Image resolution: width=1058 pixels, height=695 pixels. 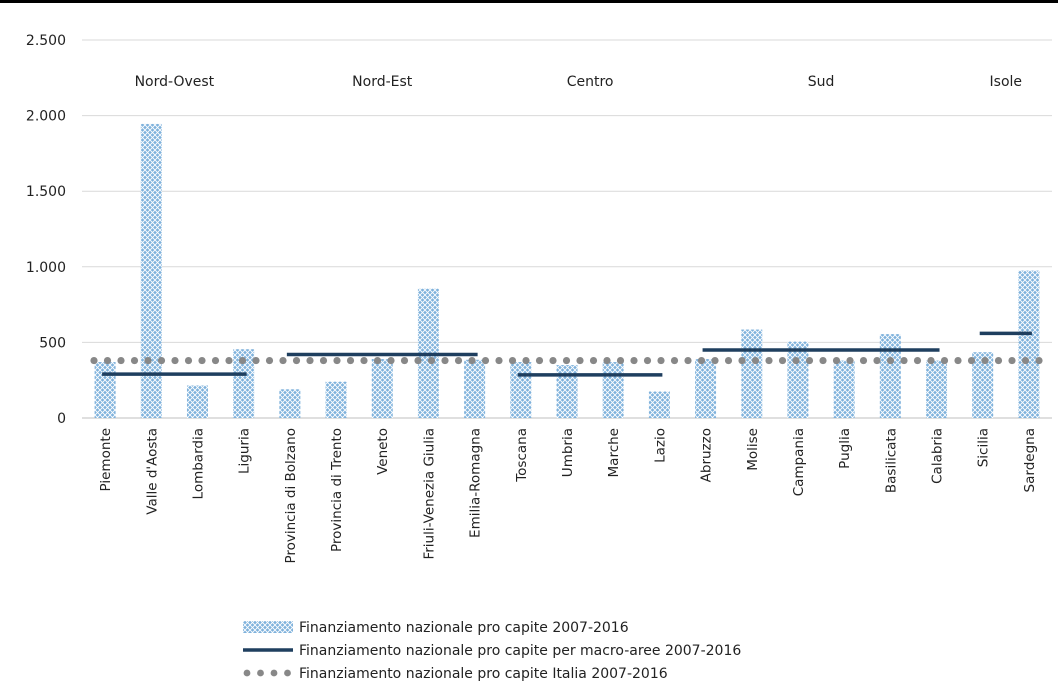 I want to click on y-tick-label: 2.000, so click(x=46, y=117).